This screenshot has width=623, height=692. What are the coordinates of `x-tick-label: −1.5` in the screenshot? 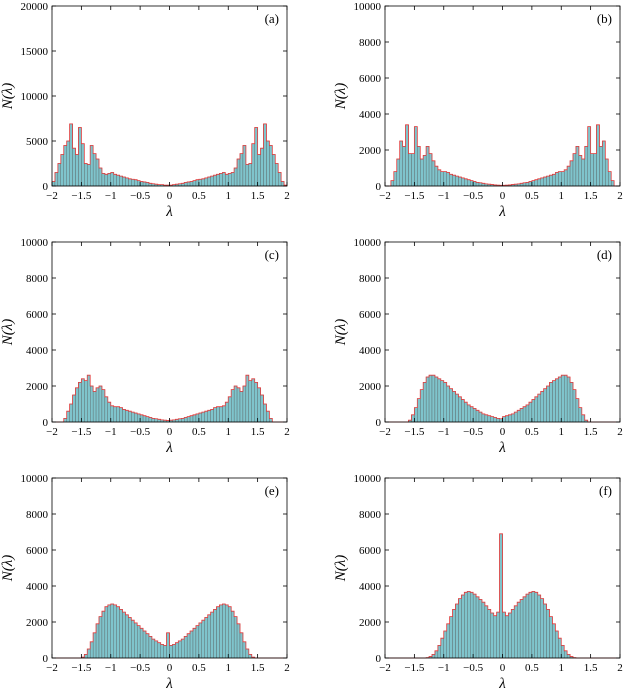 It's located at (414, 668).